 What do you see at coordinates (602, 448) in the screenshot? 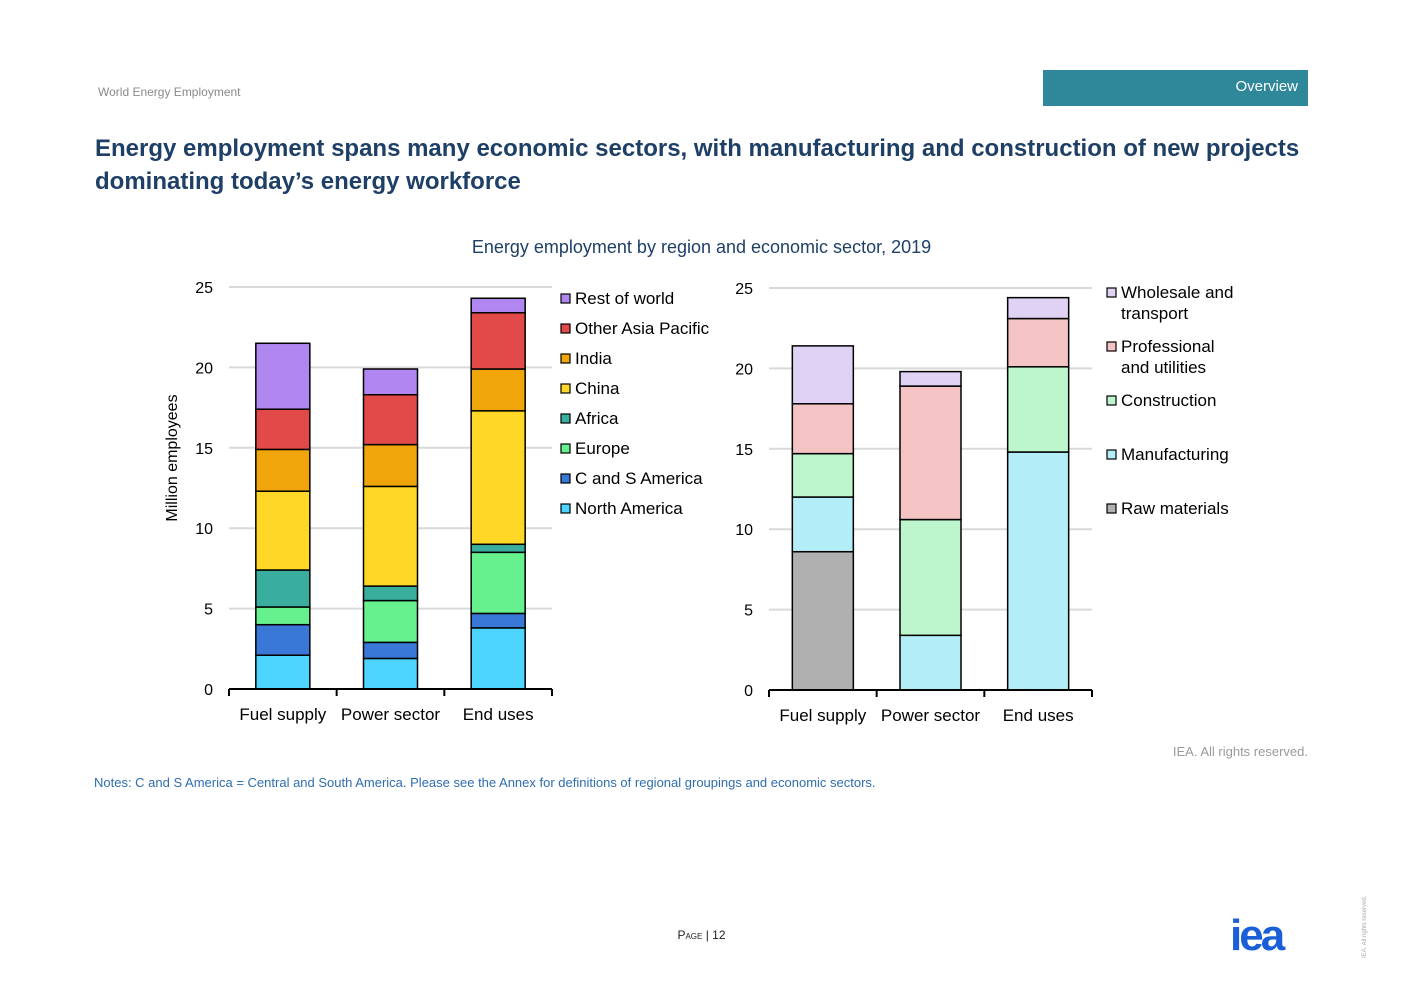
I see `legend-label: Europe` at bounding box center [602, 448].